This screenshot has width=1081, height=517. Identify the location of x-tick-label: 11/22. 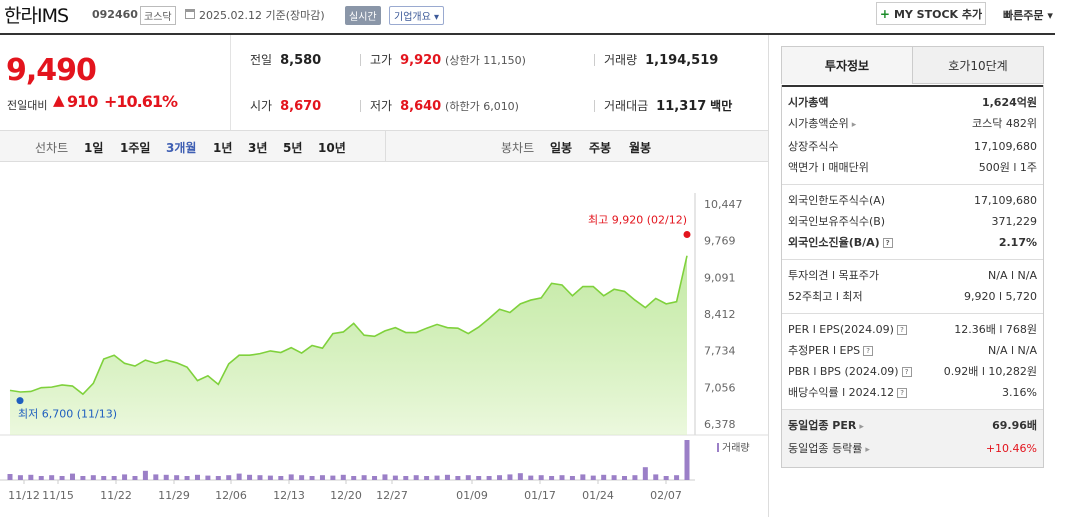
(116, 495).